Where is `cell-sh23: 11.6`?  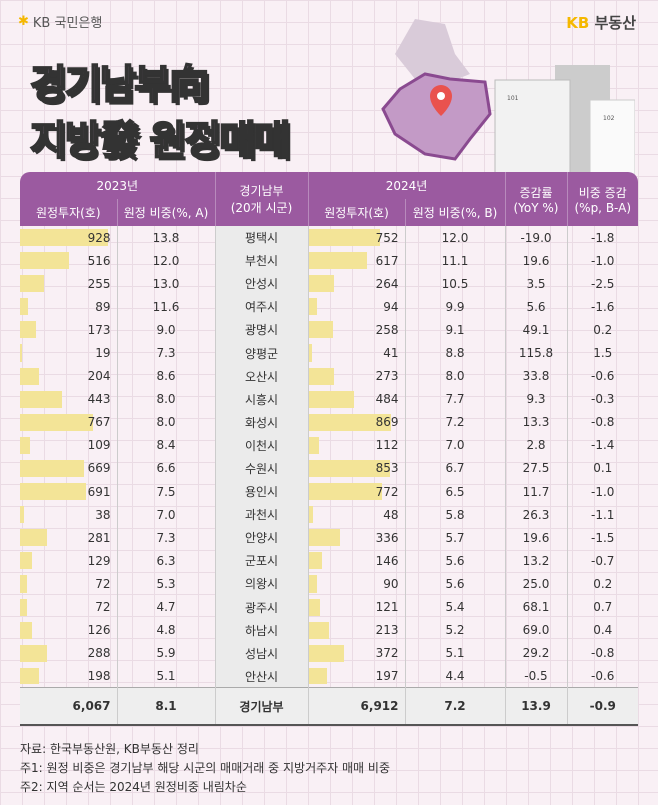
cell-sh23: 11.6 is located at coordinates (165, 307).